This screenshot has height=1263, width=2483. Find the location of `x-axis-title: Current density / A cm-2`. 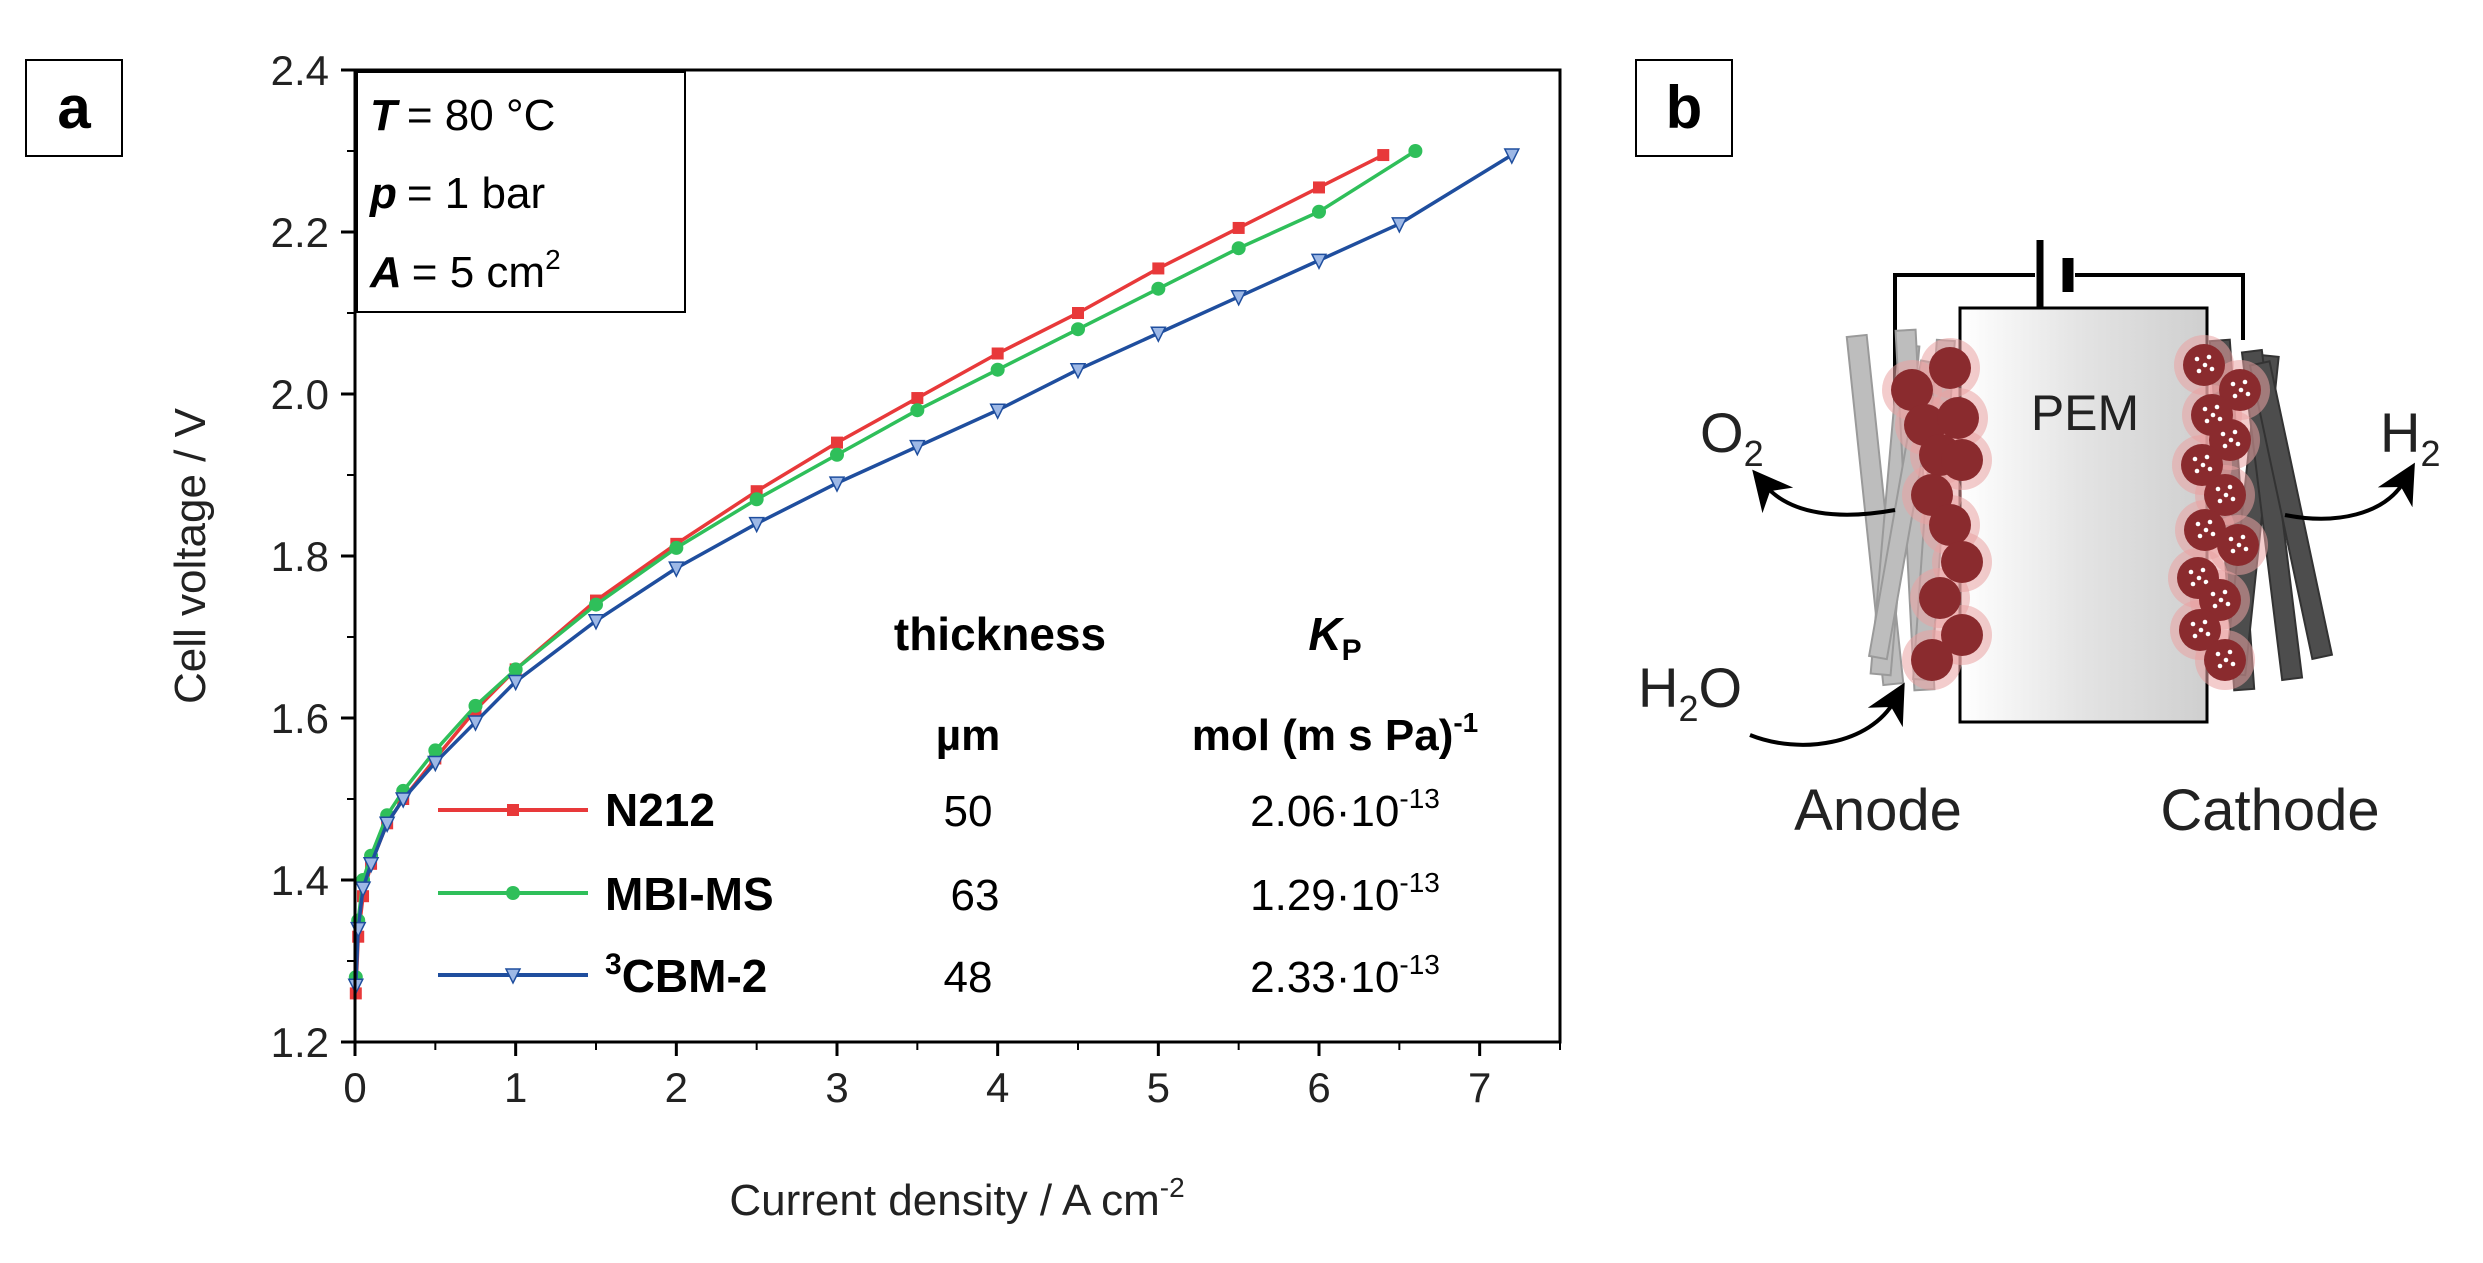

x-axis-title: Current density / A cm-2 is located at coordinates (956, 1198).